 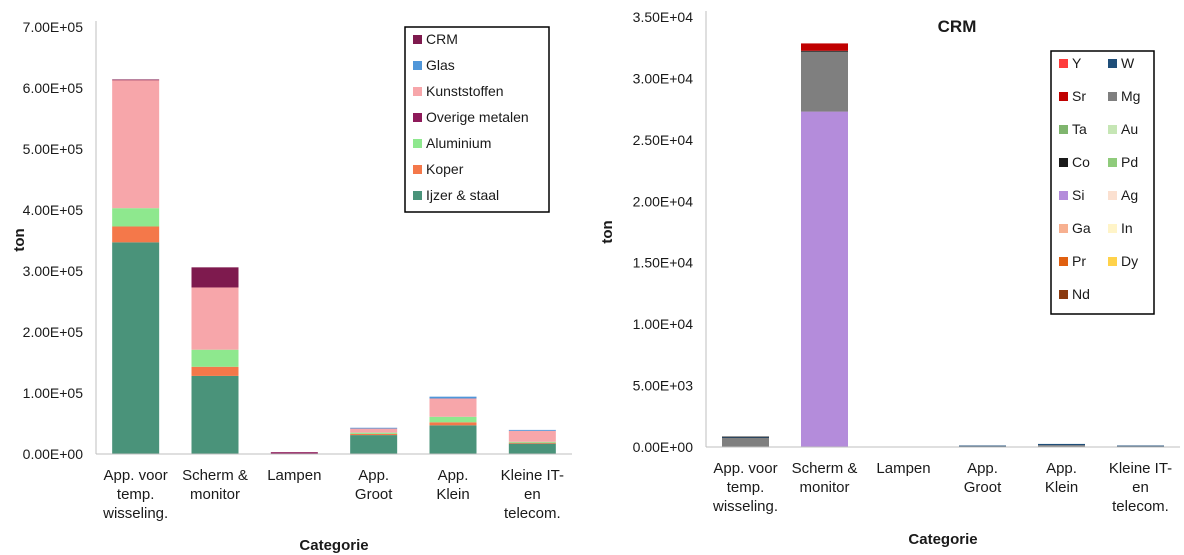 What do you see at coordinates (53, 27) in the screenshot?
I see `chart1-y-tick-label: 7.00E+05` at bounding box center [53, 27].